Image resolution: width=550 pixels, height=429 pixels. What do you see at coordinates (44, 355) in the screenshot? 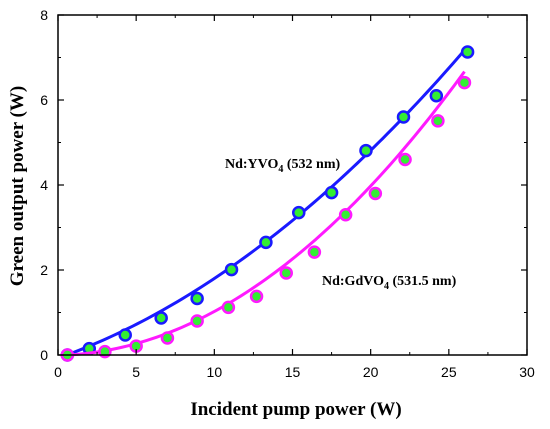
I see `y-tick-label: 0` at bounding box center [44, 355].